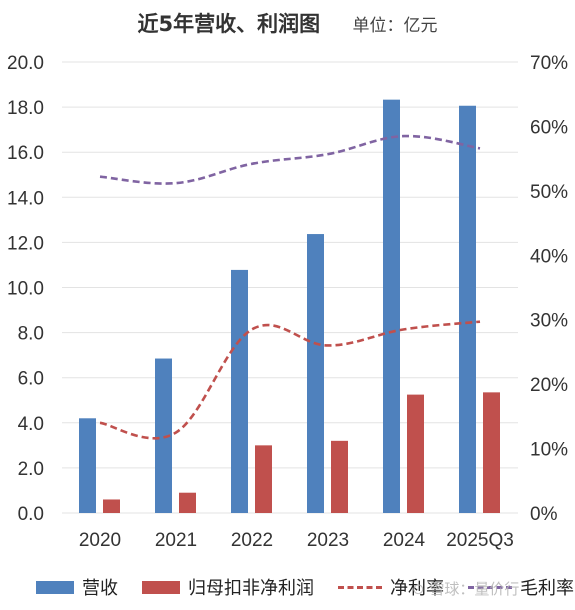  Describe the element at coordinates (404, 540) in the screenshot. I see `x-tick-label: 2024` at that location.